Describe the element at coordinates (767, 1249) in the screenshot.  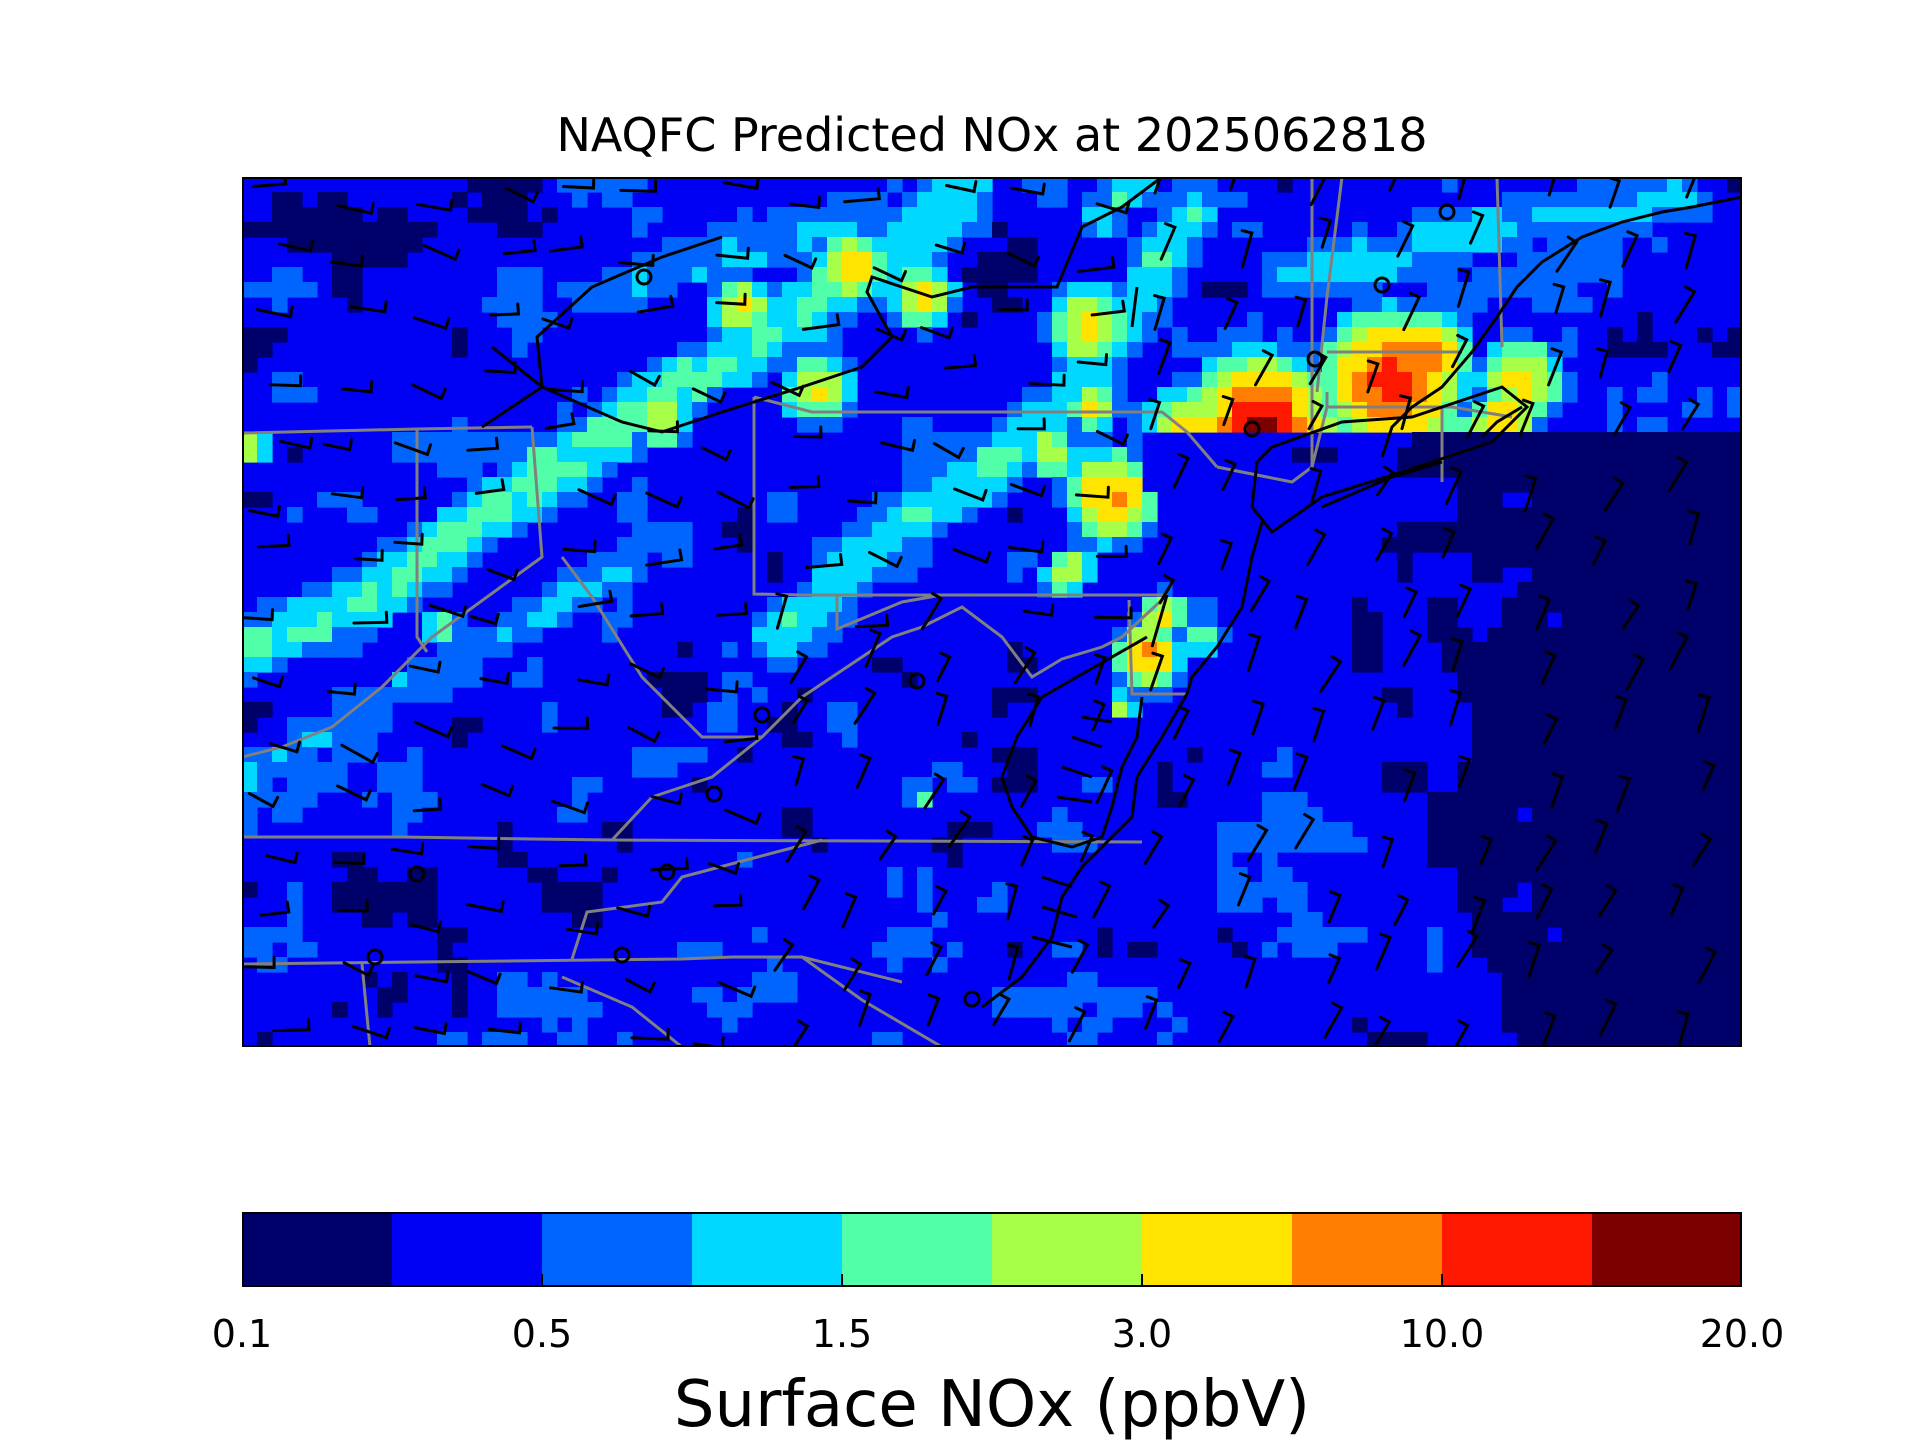
I see `colorbar-swatch` at that location.